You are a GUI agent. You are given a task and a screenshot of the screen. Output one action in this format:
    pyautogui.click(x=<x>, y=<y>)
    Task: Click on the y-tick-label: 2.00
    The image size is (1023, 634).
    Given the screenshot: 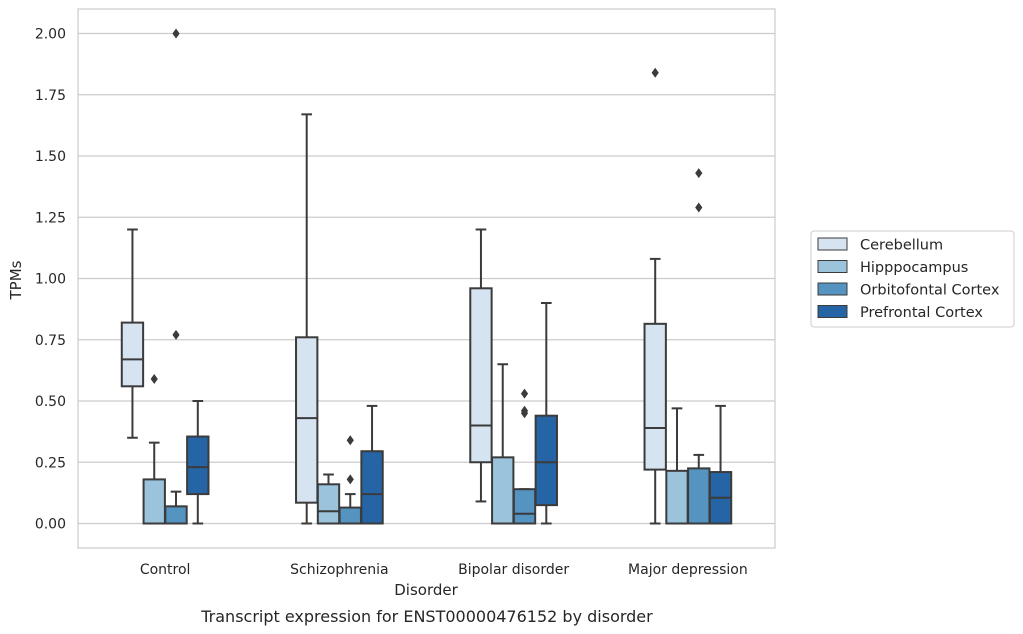 What is the action you would take?
    pyautogui.click(x=50, y=35)
    